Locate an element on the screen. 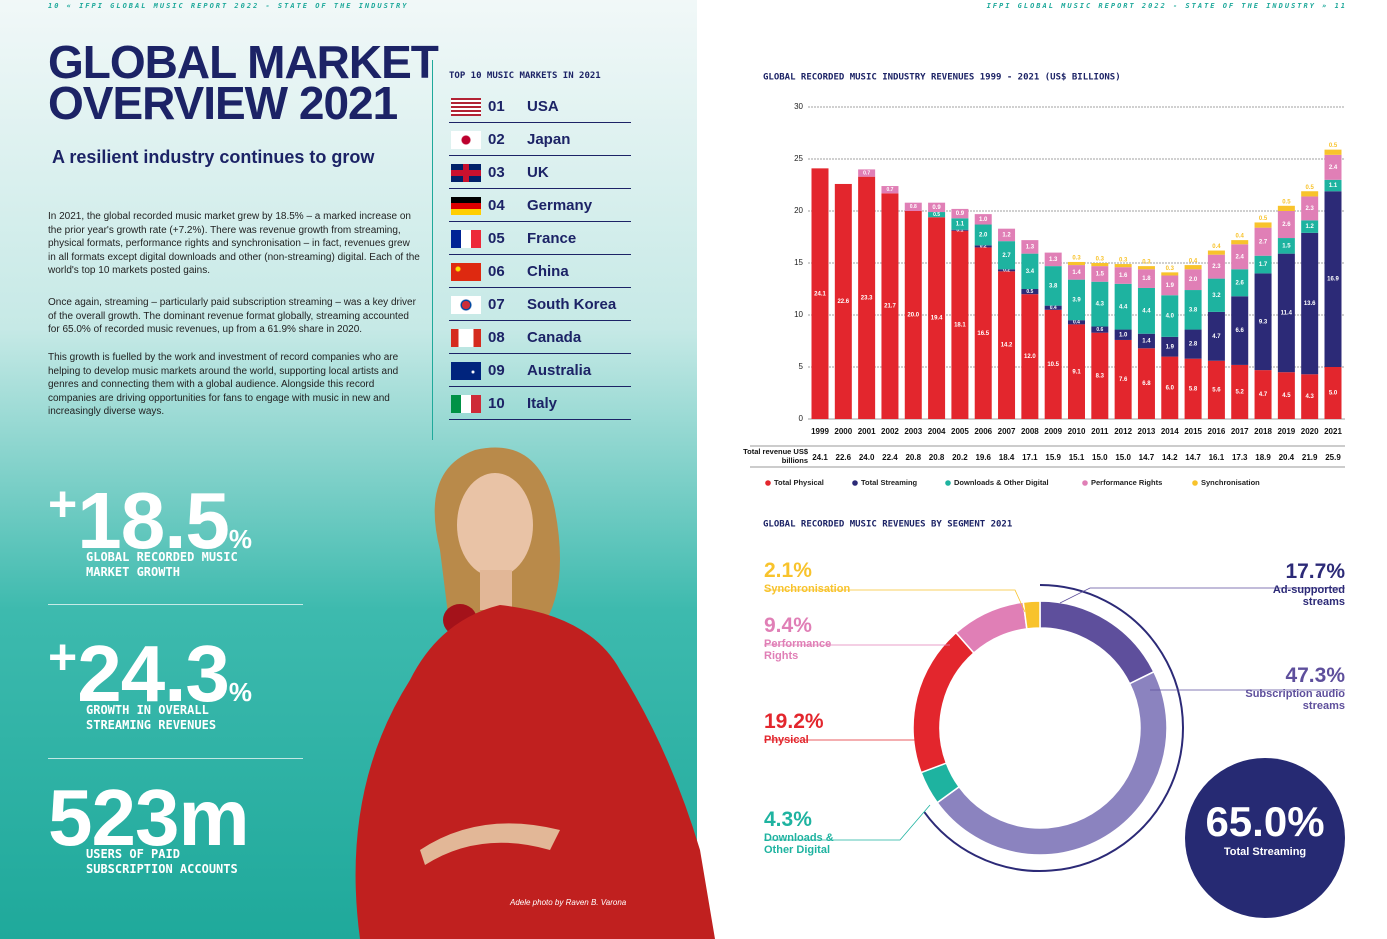 Image resolution: width=1387 pixels, height=939 pixels. bar-value-label: 0.7 is located at coordinates (866, 173).